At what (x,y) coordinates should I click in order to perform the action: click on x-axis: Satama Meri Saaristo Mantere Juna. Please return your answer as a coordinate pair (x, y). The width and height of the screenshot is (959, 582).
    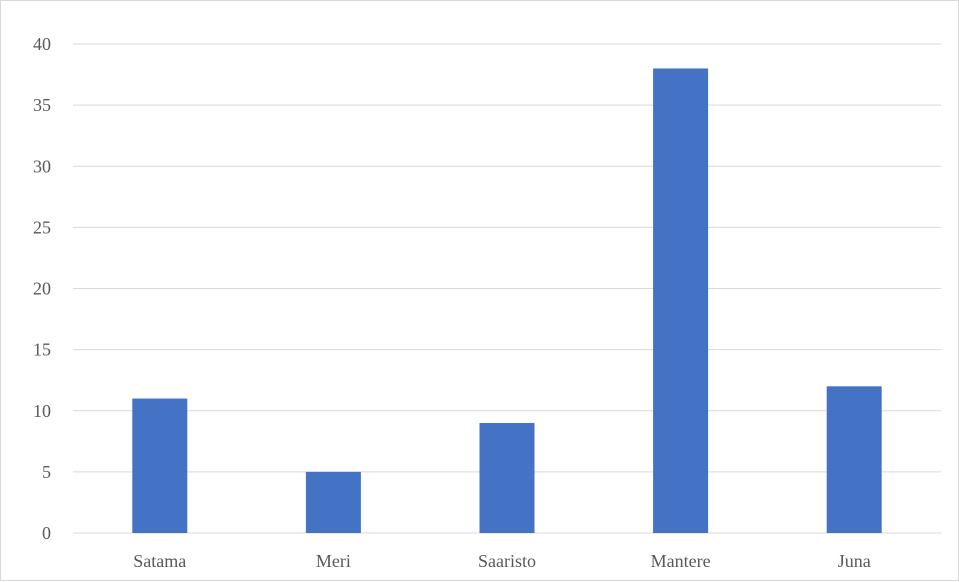
    Looking at the image, I should click on (501, 561).